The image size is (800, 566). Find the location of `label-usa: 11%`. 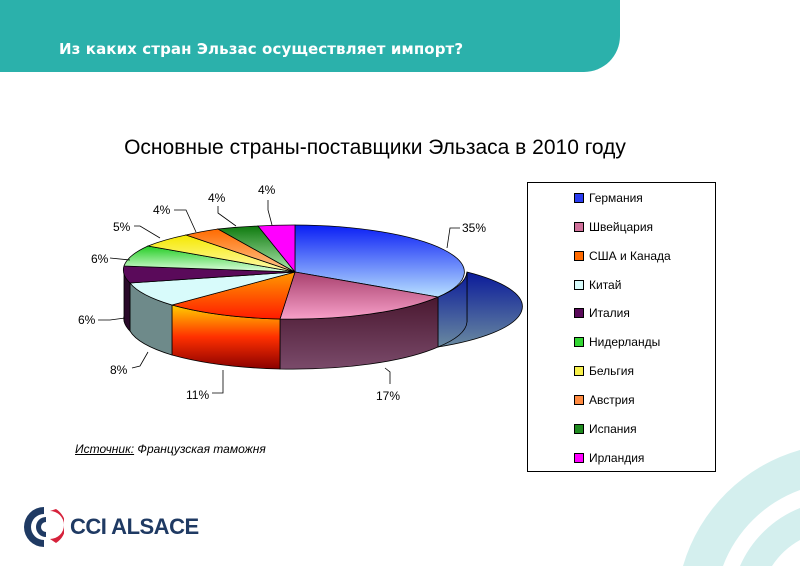

label-usa: 11% is located at coordinates (197, 395).